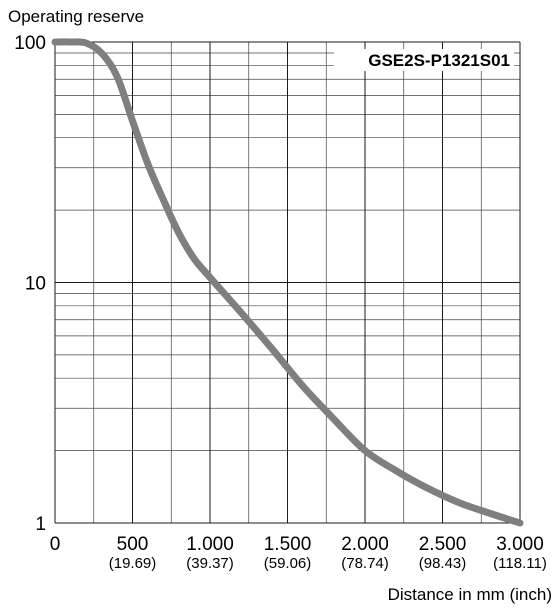 The image size is (560, 608). Describe the element at coordinates (133, 563) in the screenshot. I see `x-tick-sublabel: (19.69)` at that location.